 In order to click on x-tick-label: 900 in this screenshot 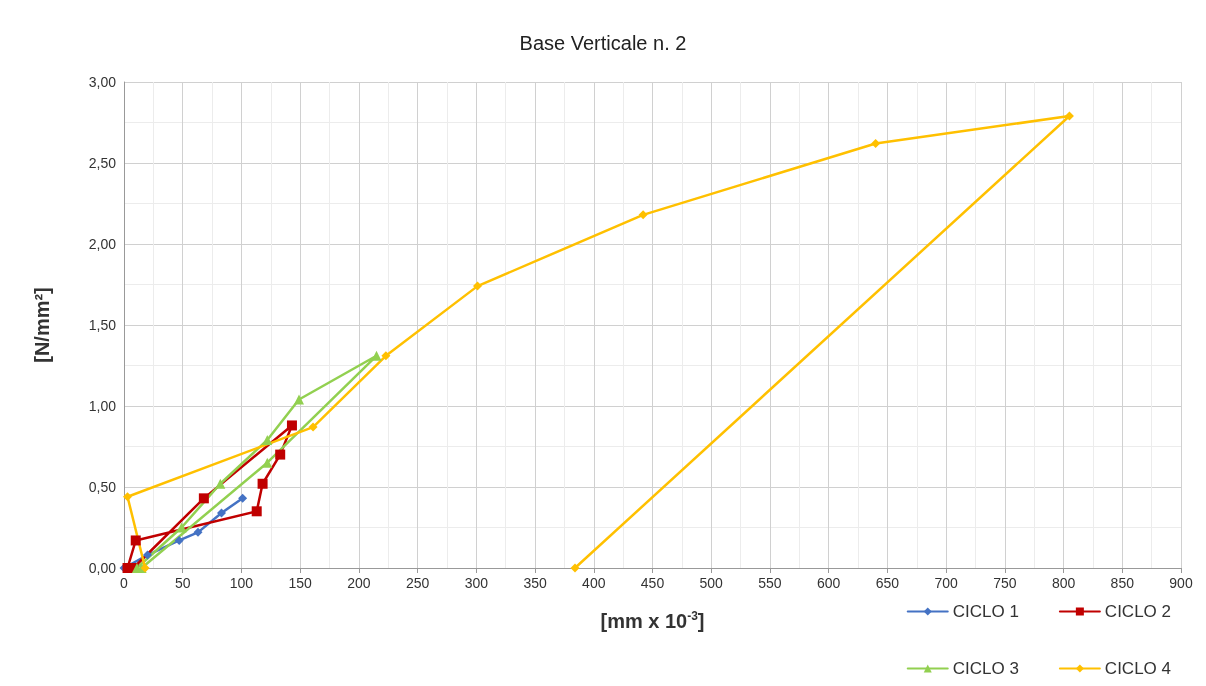, I will do `click(1181, 583)`.